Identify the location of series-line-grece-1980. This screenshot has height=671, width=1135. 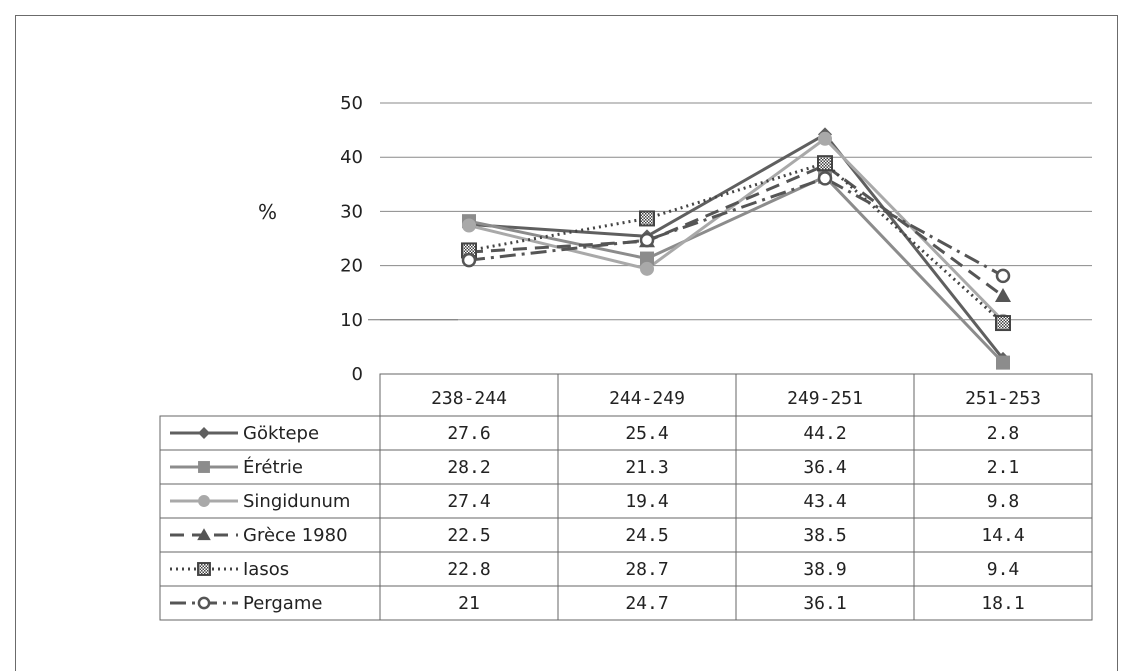
(736, 230).